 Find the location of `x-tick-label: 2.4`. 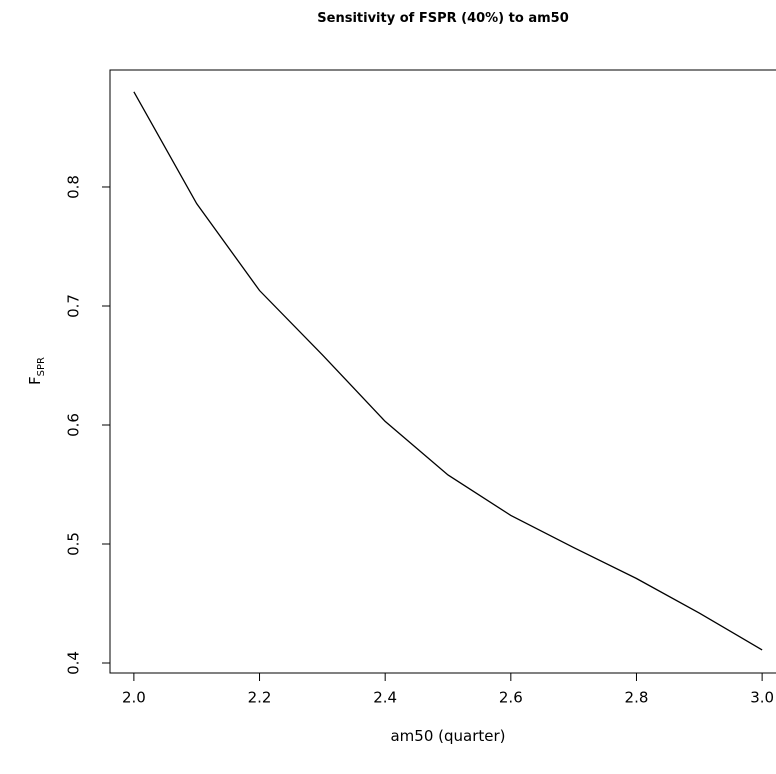

x-tick-label: 2.4 is located at coordinates (385, 698).